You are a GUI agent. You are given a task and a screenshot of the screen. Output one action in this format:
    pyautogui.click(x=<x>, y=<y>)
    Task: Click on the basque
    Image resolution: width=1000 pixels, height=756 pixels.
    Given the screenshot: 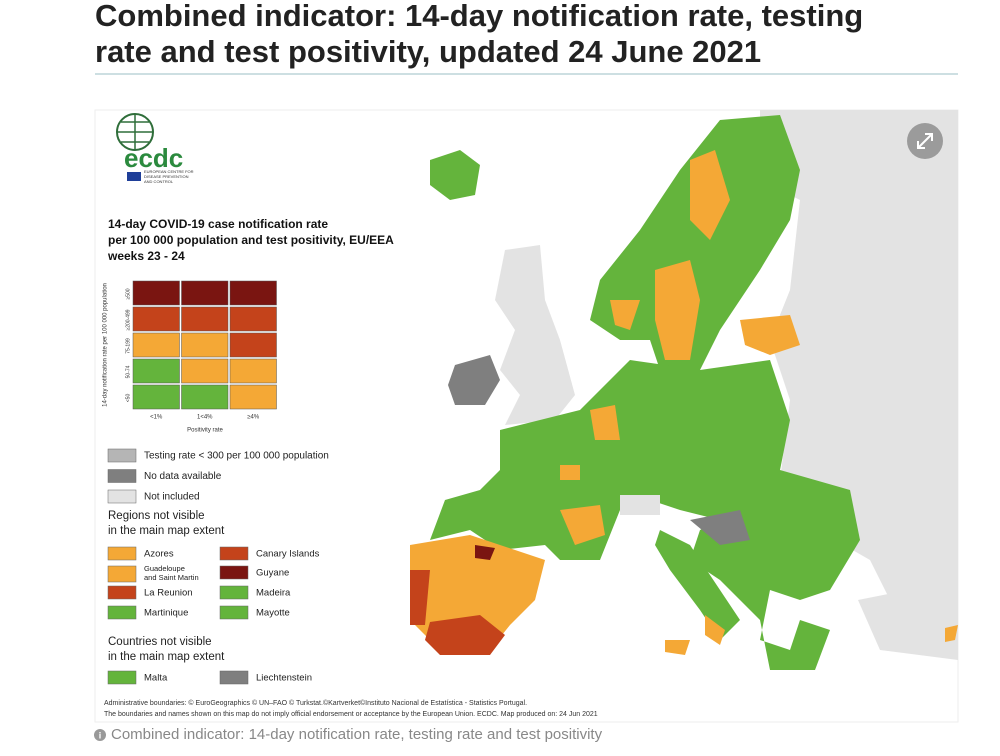 What is the action you would take?
    pyautogui.click(x=485, y=552)
    